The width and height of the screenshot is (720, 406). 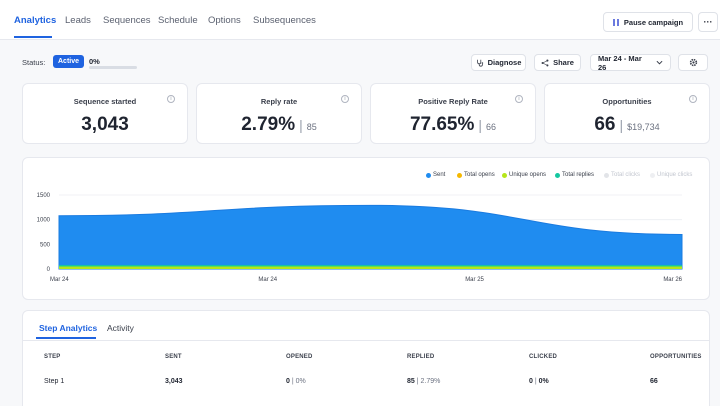 What do you see at coordinates (574, 175) in the screenshot?
I see `legend-item: Total replies` at bounding box center [574, 175].